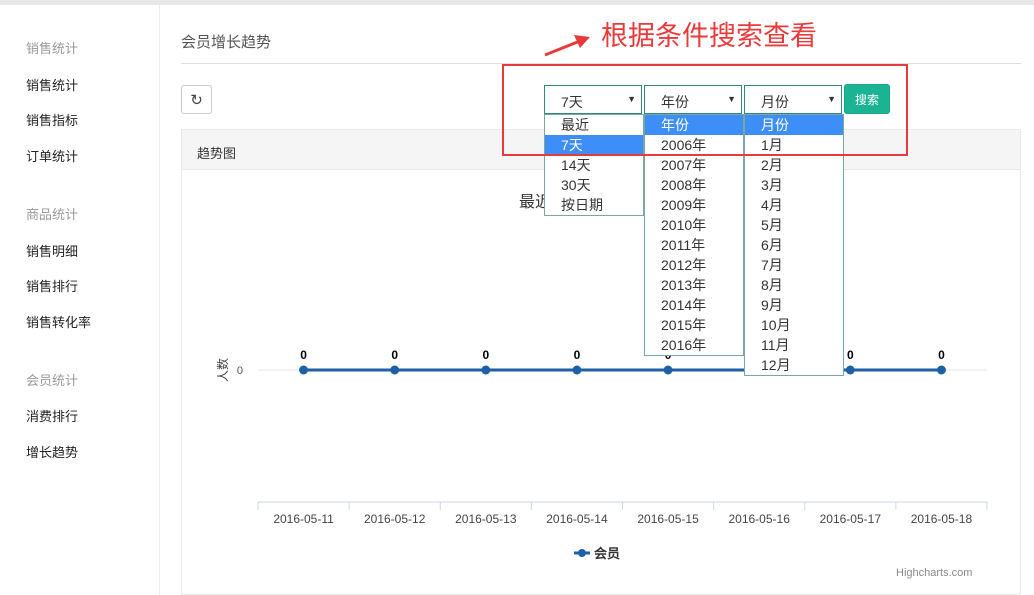 Image resolution: width=1034 pixels, height=595 pixels. I want to click on sidebar-item-order-stats: 订单统计, so click(52, 156).